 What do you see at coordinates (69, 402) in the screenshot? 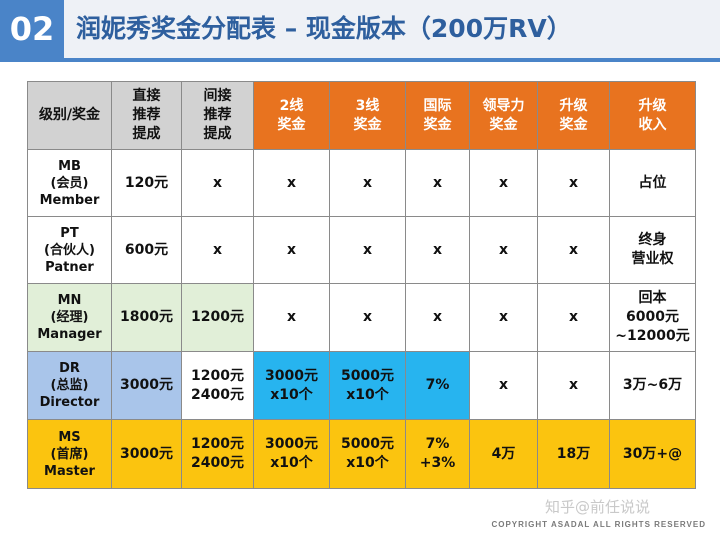
I see `cell-line: Director` at bounding box center [69, 402].